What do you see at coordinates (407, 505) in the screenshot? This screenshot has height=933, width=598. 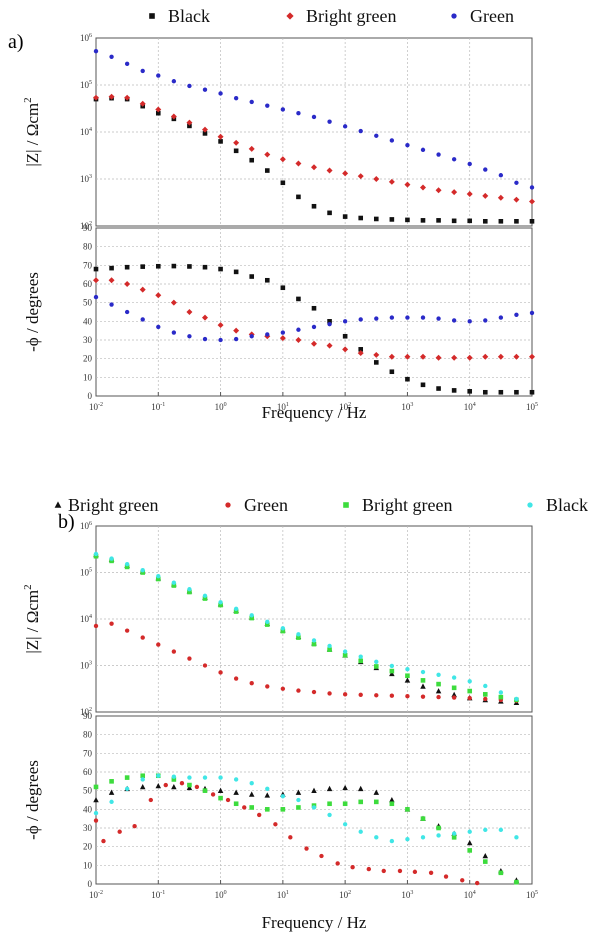 I see `legend-entry: Bright green` at bounding box center [407, 505].